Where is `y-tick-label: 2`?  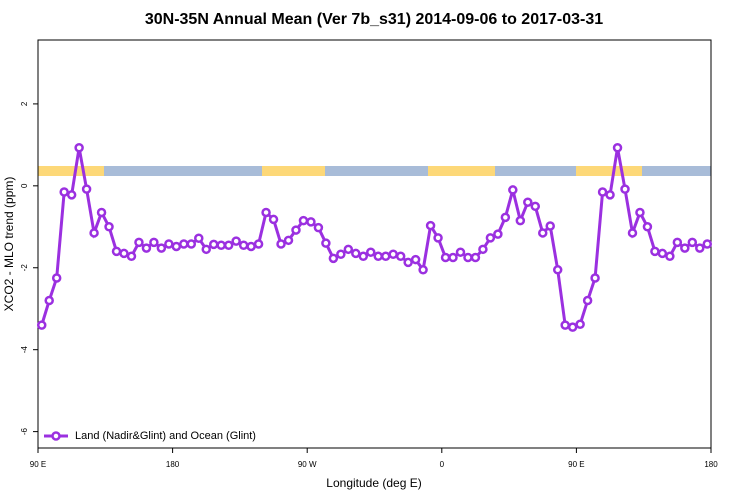
y-tick-label: 2 is located at coordinates (24, 103).